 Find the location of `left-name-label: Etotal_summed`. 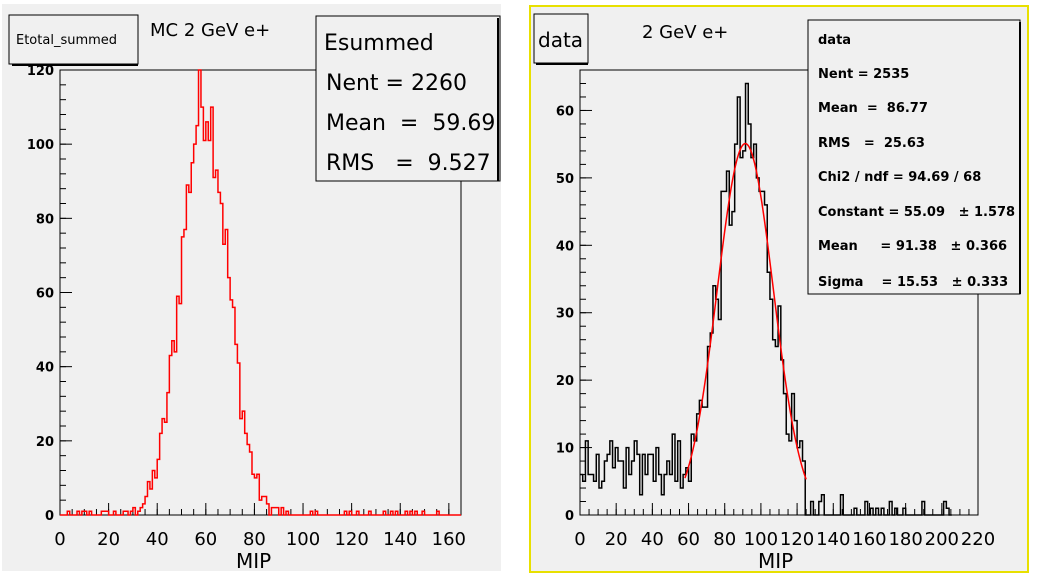

left-name-label: Etotal_summed is located at coordinates (66, 40).